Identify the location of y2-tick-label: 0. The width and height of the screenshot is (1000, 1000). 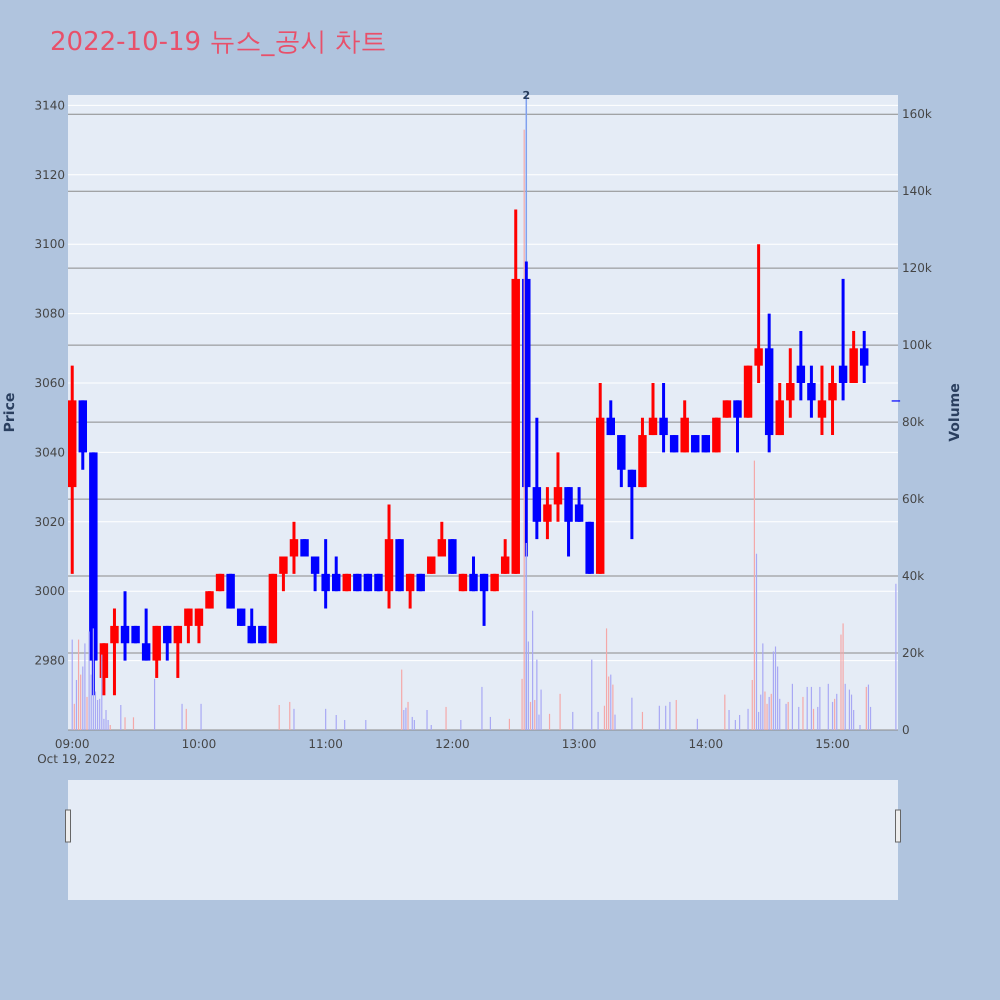
(906, 730).